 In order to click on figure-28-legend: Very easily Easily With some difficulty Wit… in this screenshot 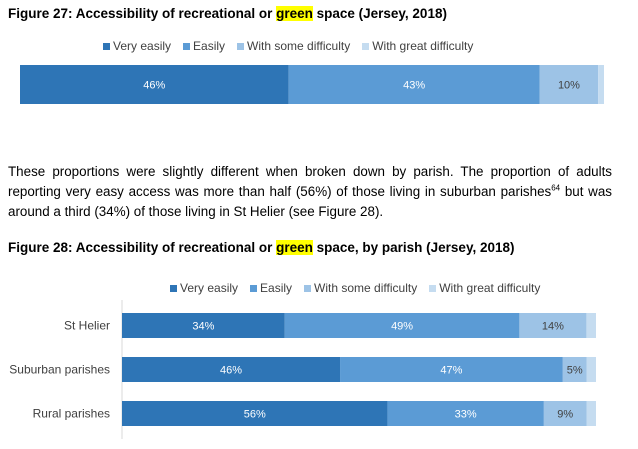, I will do `click(361, 288)`.